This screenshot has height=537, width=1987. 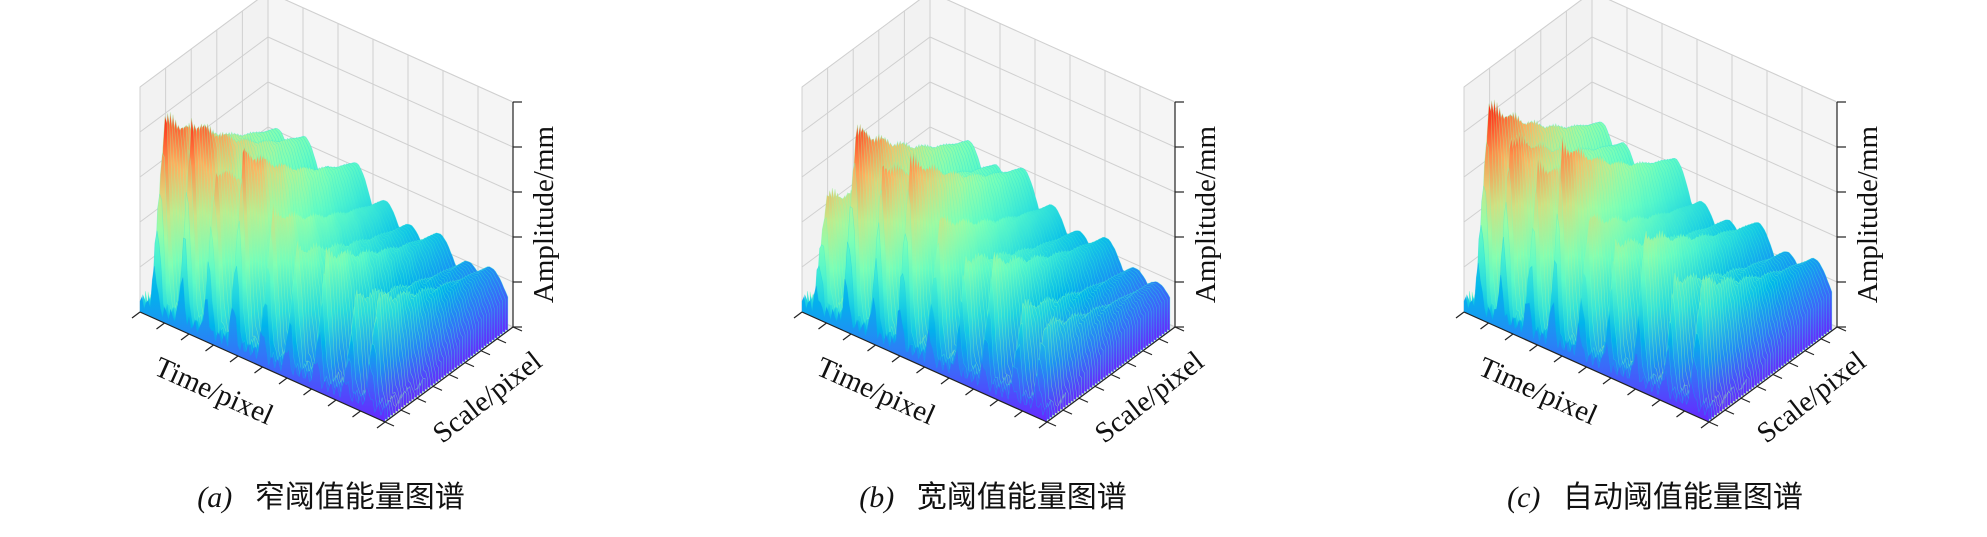 I want to click on caption-tag-a: (a), so click(x=215, y=497).